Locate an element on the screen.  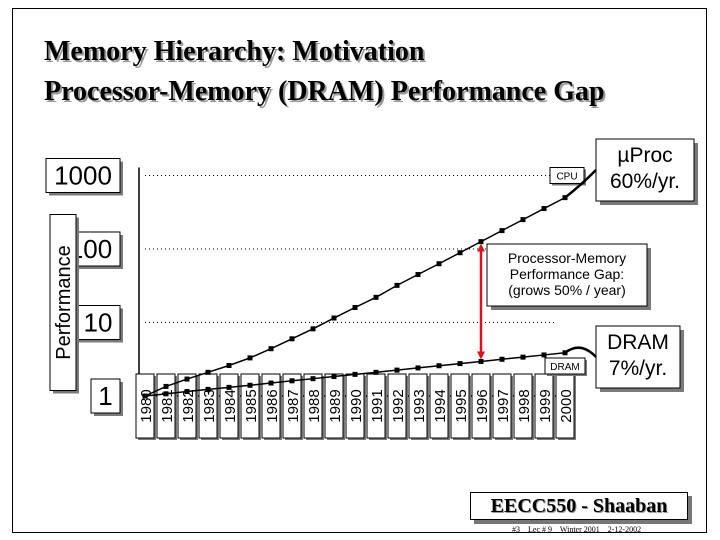
term: Winter 2001 is located at coordinates (579, 529).